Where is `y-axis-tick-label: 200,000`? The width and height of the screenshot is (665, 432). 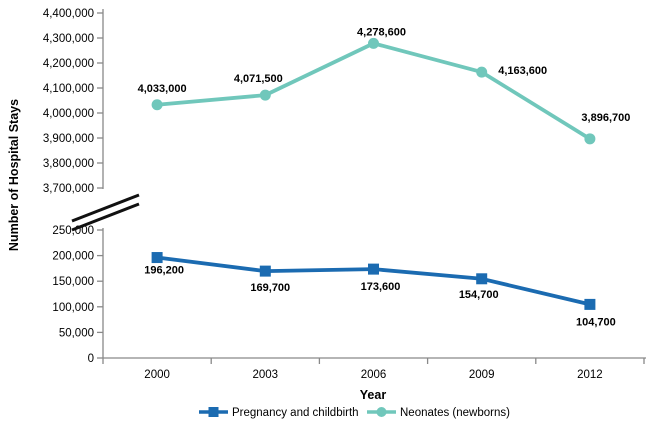
y-axis-tick-label: 200,000 is located at coordinates (73, 257).